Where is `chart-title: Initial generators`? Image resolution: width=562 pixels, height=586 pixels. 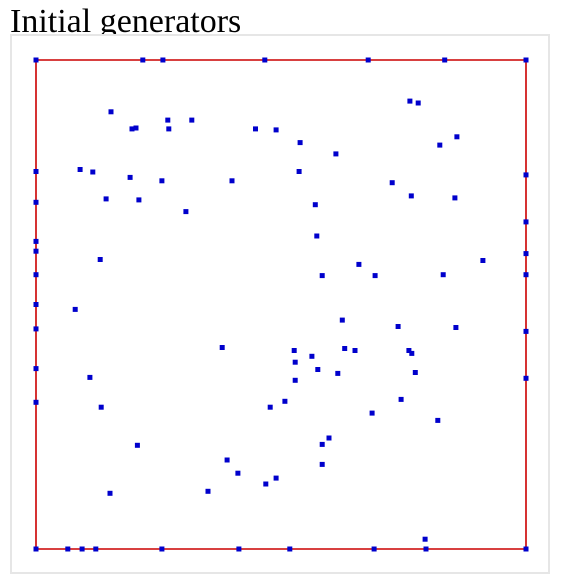 chart-title: Initial generators is located at coordinates (126, 21).